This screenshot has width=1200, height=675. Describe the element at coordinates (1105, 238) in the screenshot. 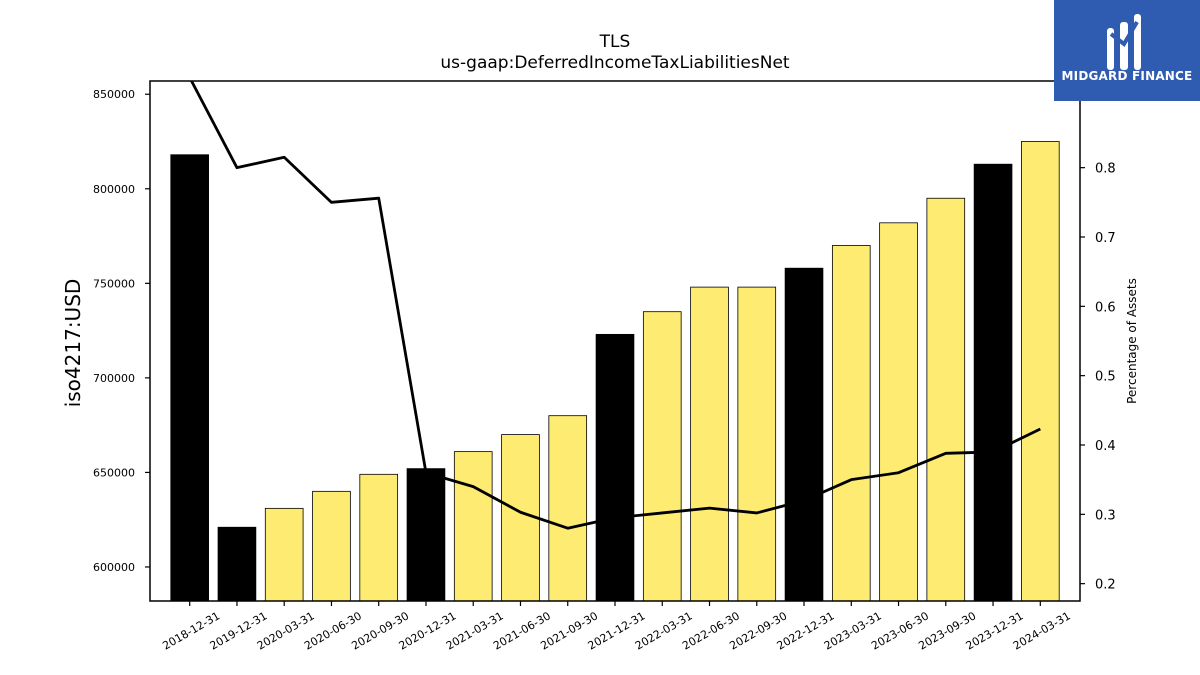

I see `y2-tick-label: 0.7` at that location.